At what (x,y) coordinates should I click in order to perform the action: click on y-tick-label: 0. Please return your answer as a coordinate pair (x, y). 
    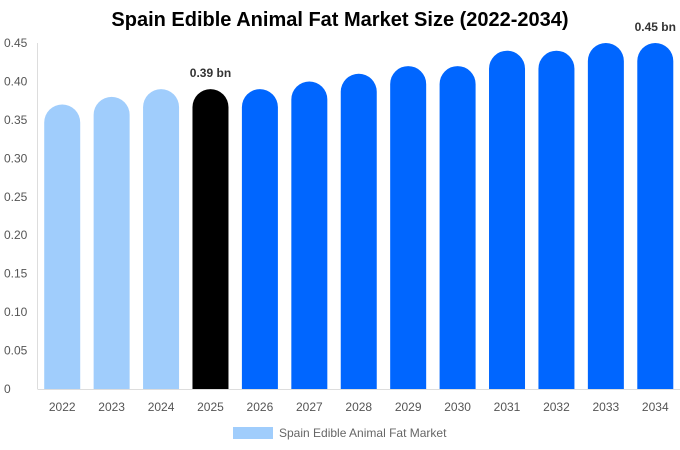
    Looking at the image, I should click on (7, 389).